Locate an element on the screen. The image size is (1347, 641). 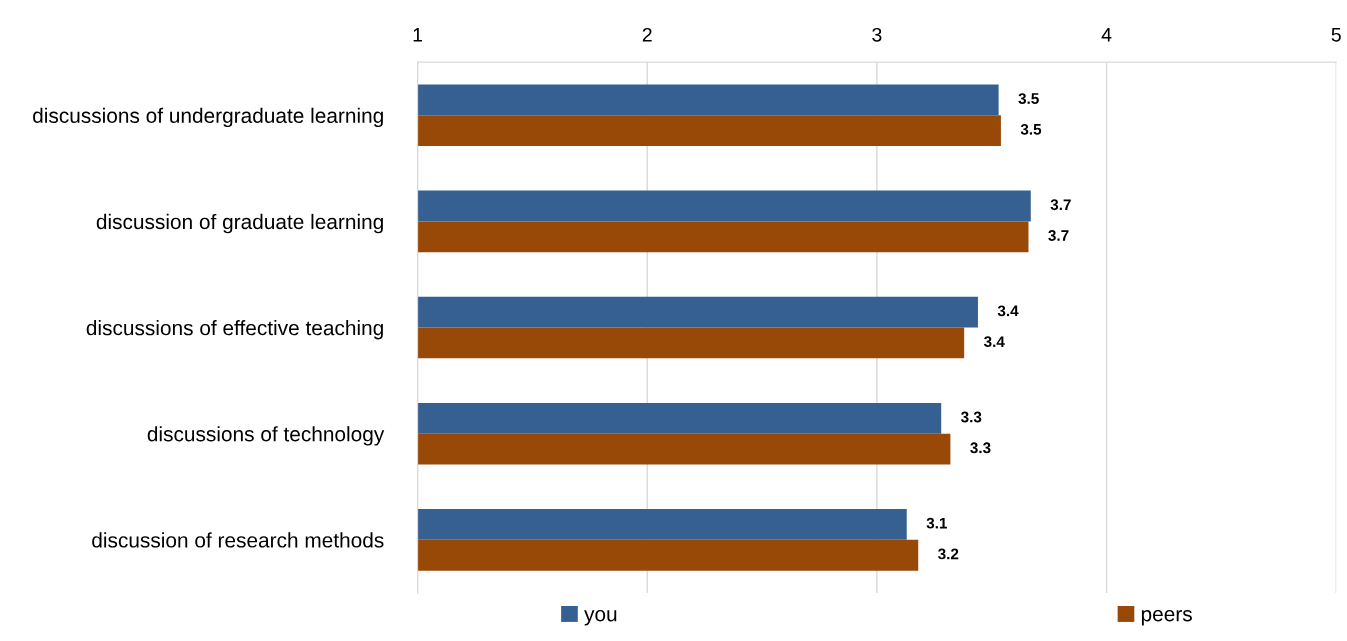
data-label: 3.1 is located at coordinates (937, 523).